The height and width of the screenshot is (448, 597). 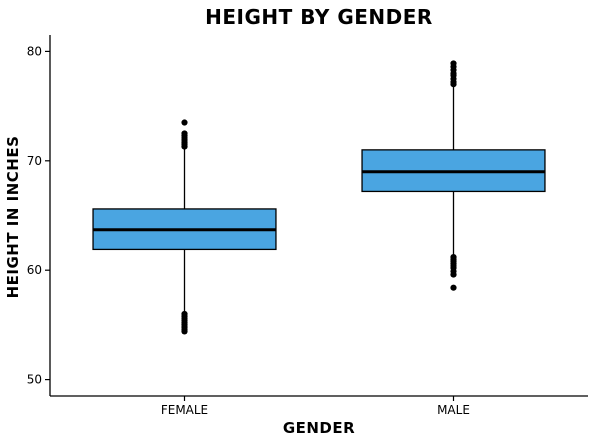 What do you see at coordinates (184, 227) in the screenshot?
I see `box-female` at bounding box center [184, 227].